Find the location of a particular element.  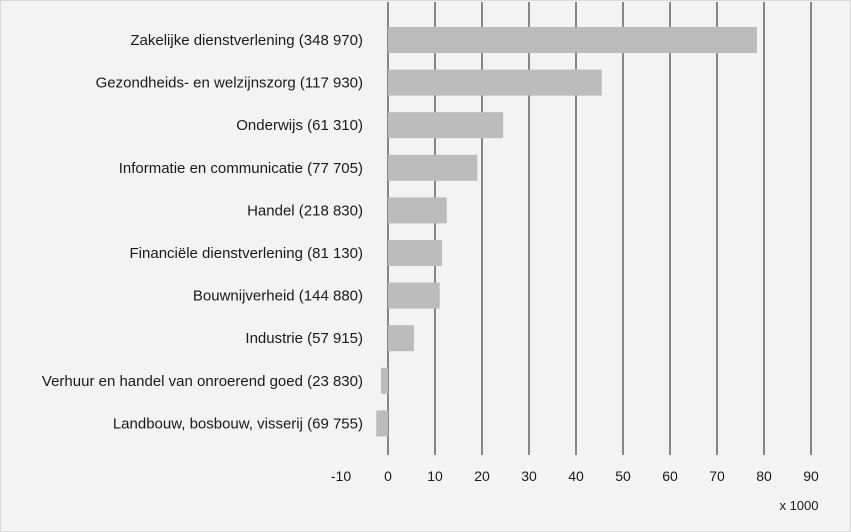

category-label: Industrie (57 915) is located at coordinates (304, 338).